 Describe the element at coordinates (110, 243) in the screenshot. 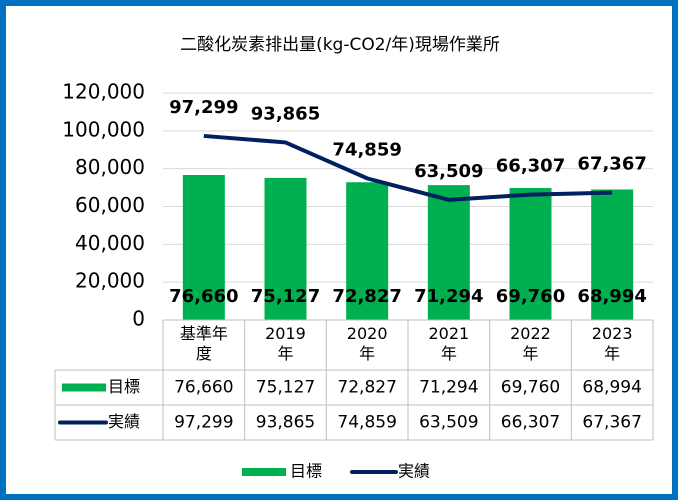

I see `y-tick-label: 40,000` at that location.